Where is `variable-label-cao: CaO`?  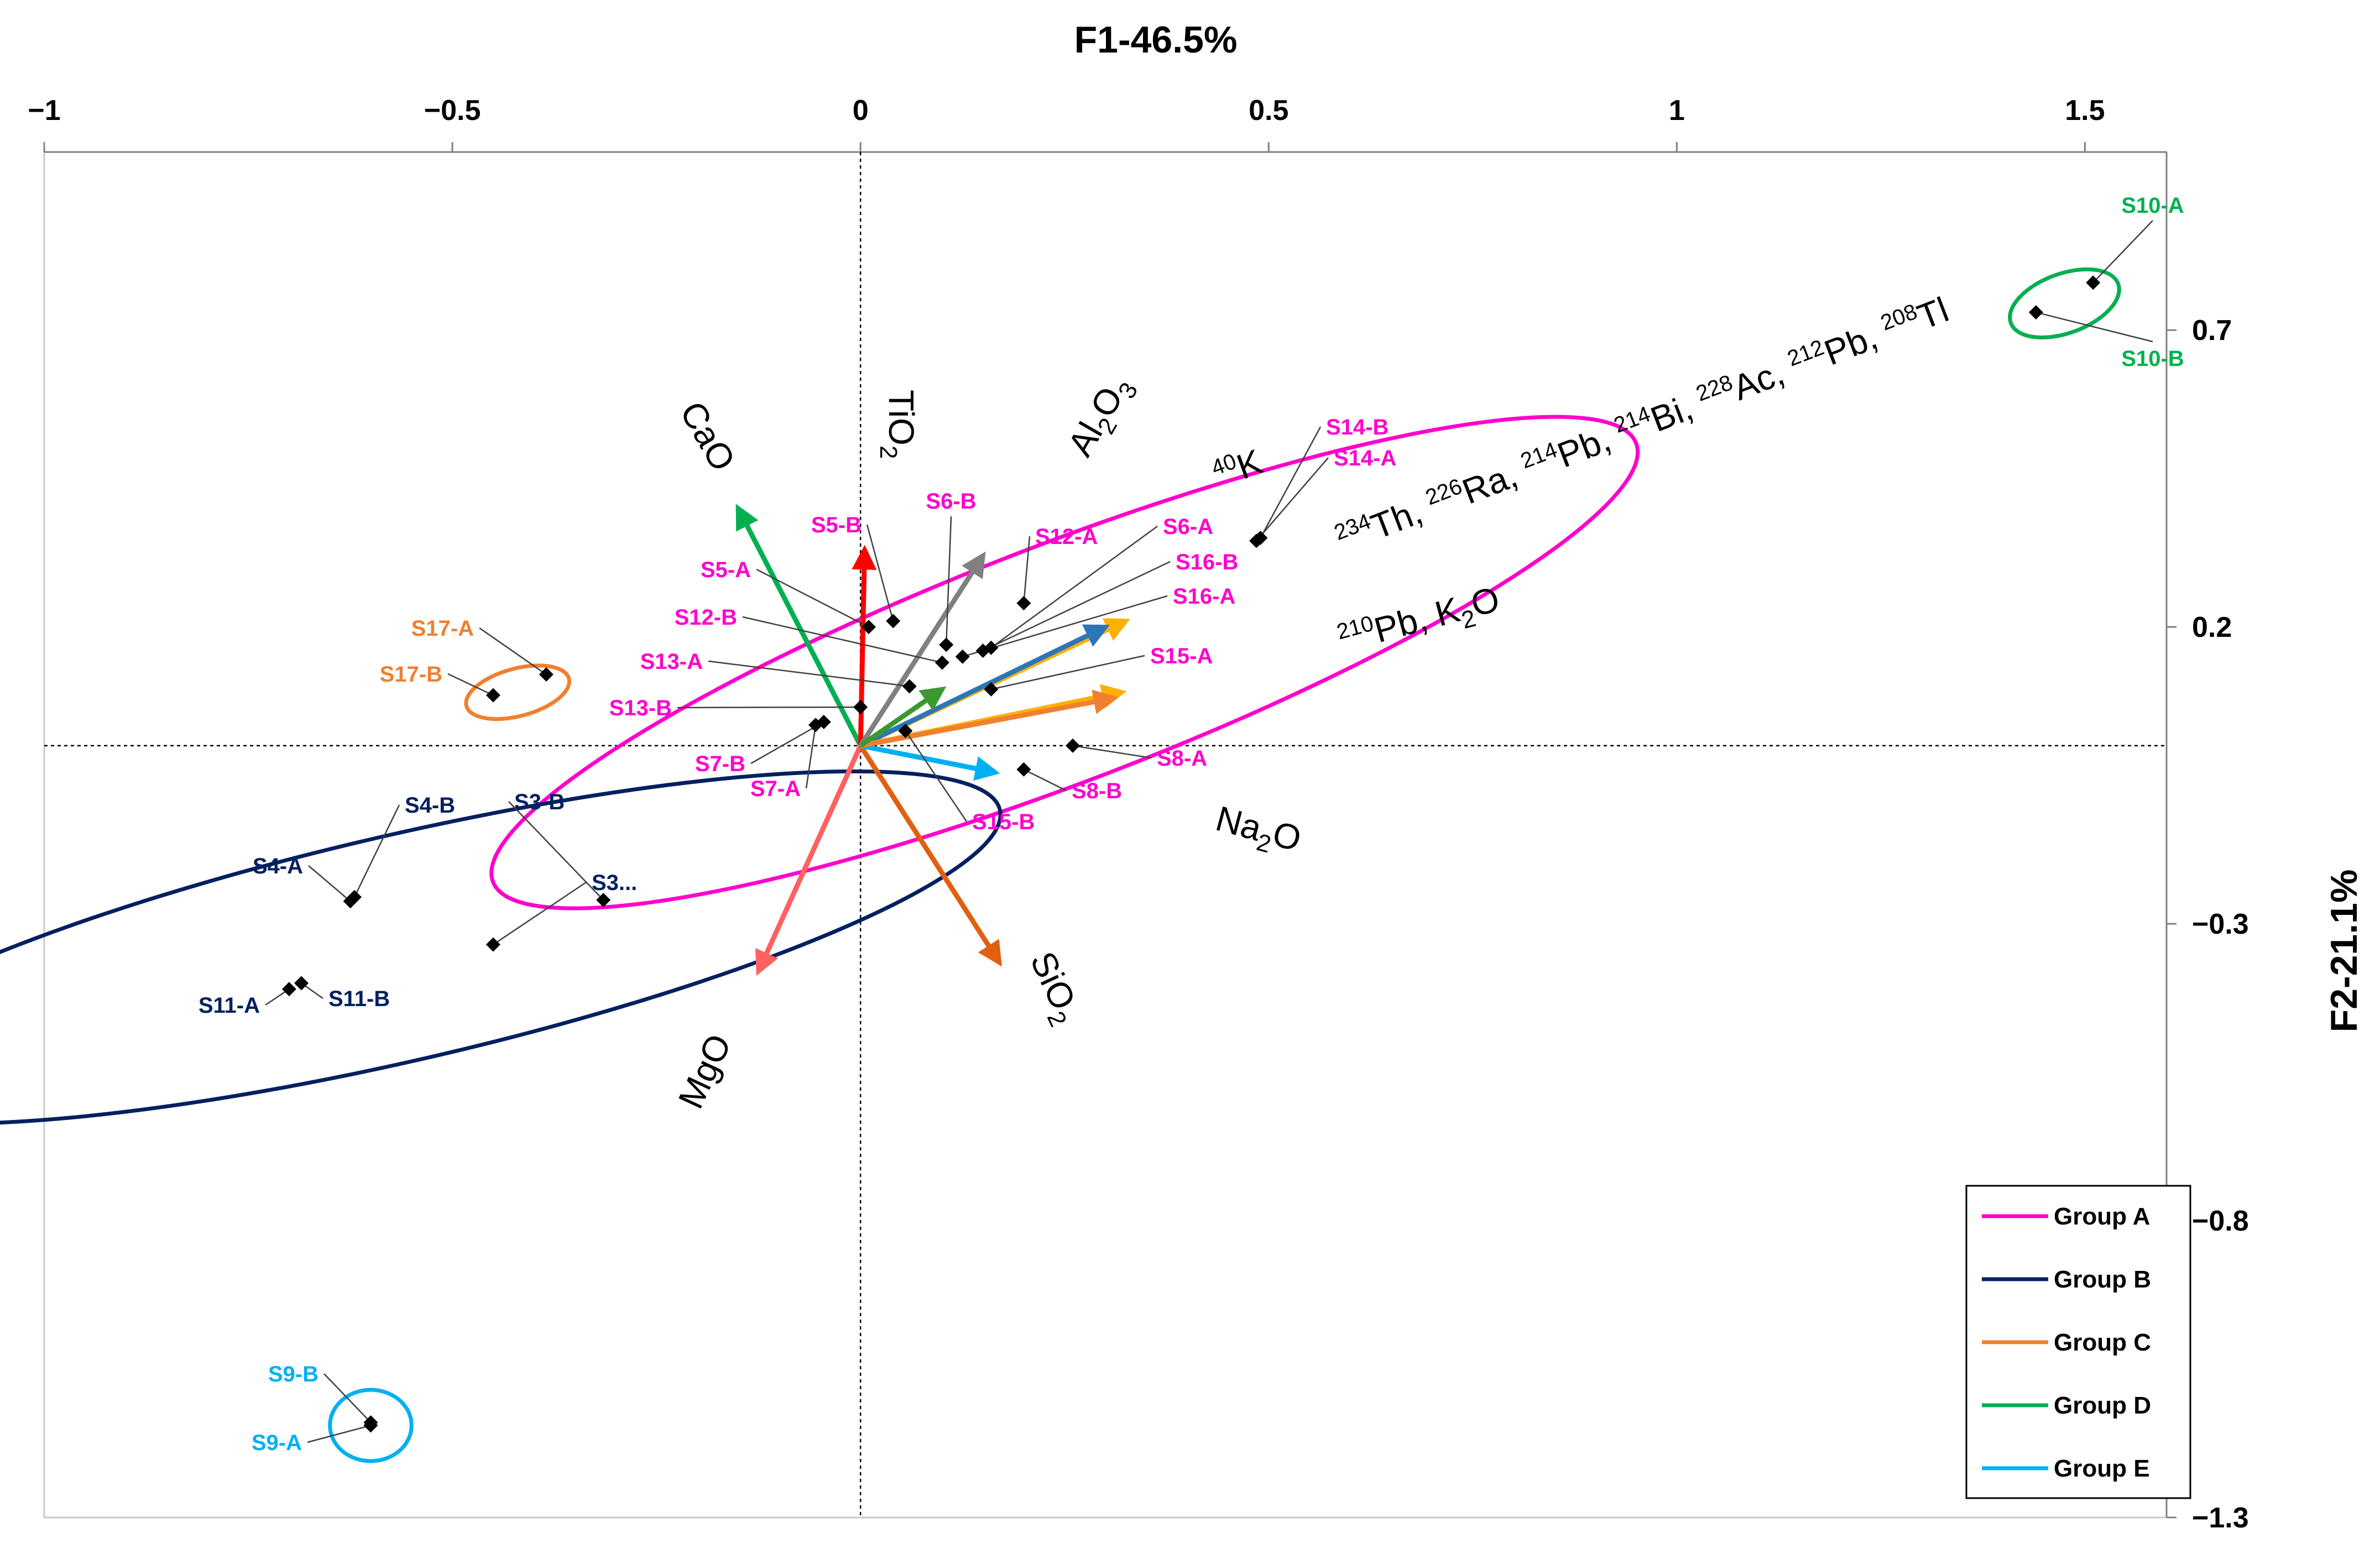
variable-label-cao: CaO is located at coordinates (707, 436).